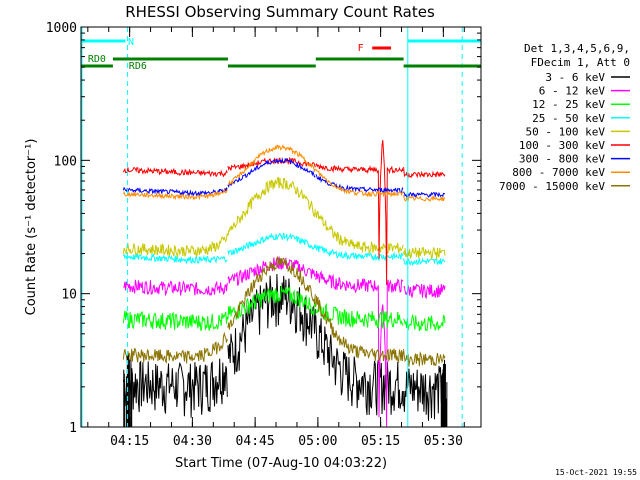 This screenshot has width=640, height=480. What do you see at coordinates (443, 441) in the screenshot?
I see `x-tick-label: 05:30` at bounding box center [443, 441].